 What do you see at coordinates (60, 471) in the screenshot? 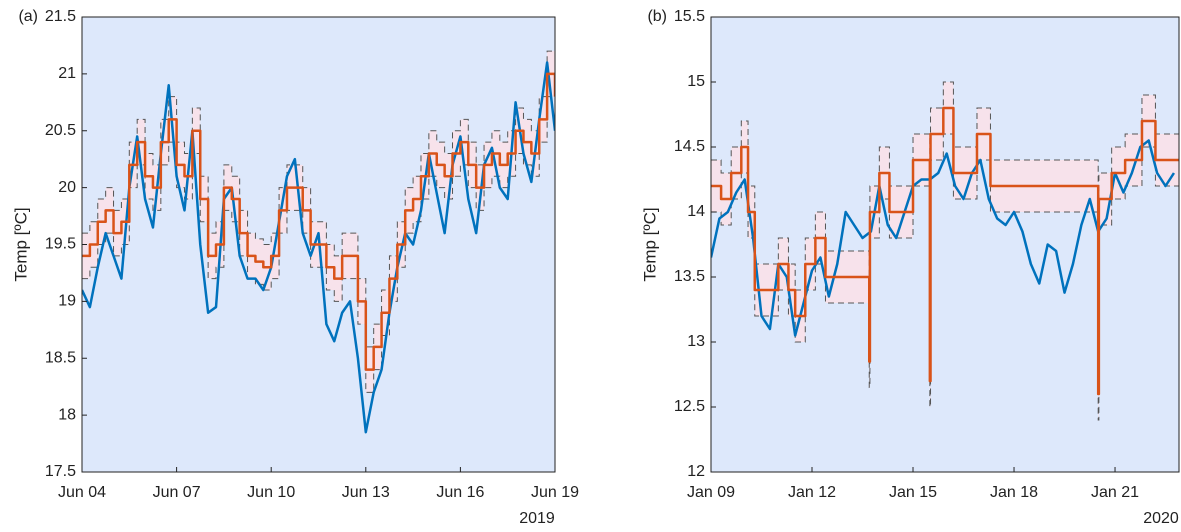
I see `y-tick-label: 17.5` at bounding box center [60, 471].